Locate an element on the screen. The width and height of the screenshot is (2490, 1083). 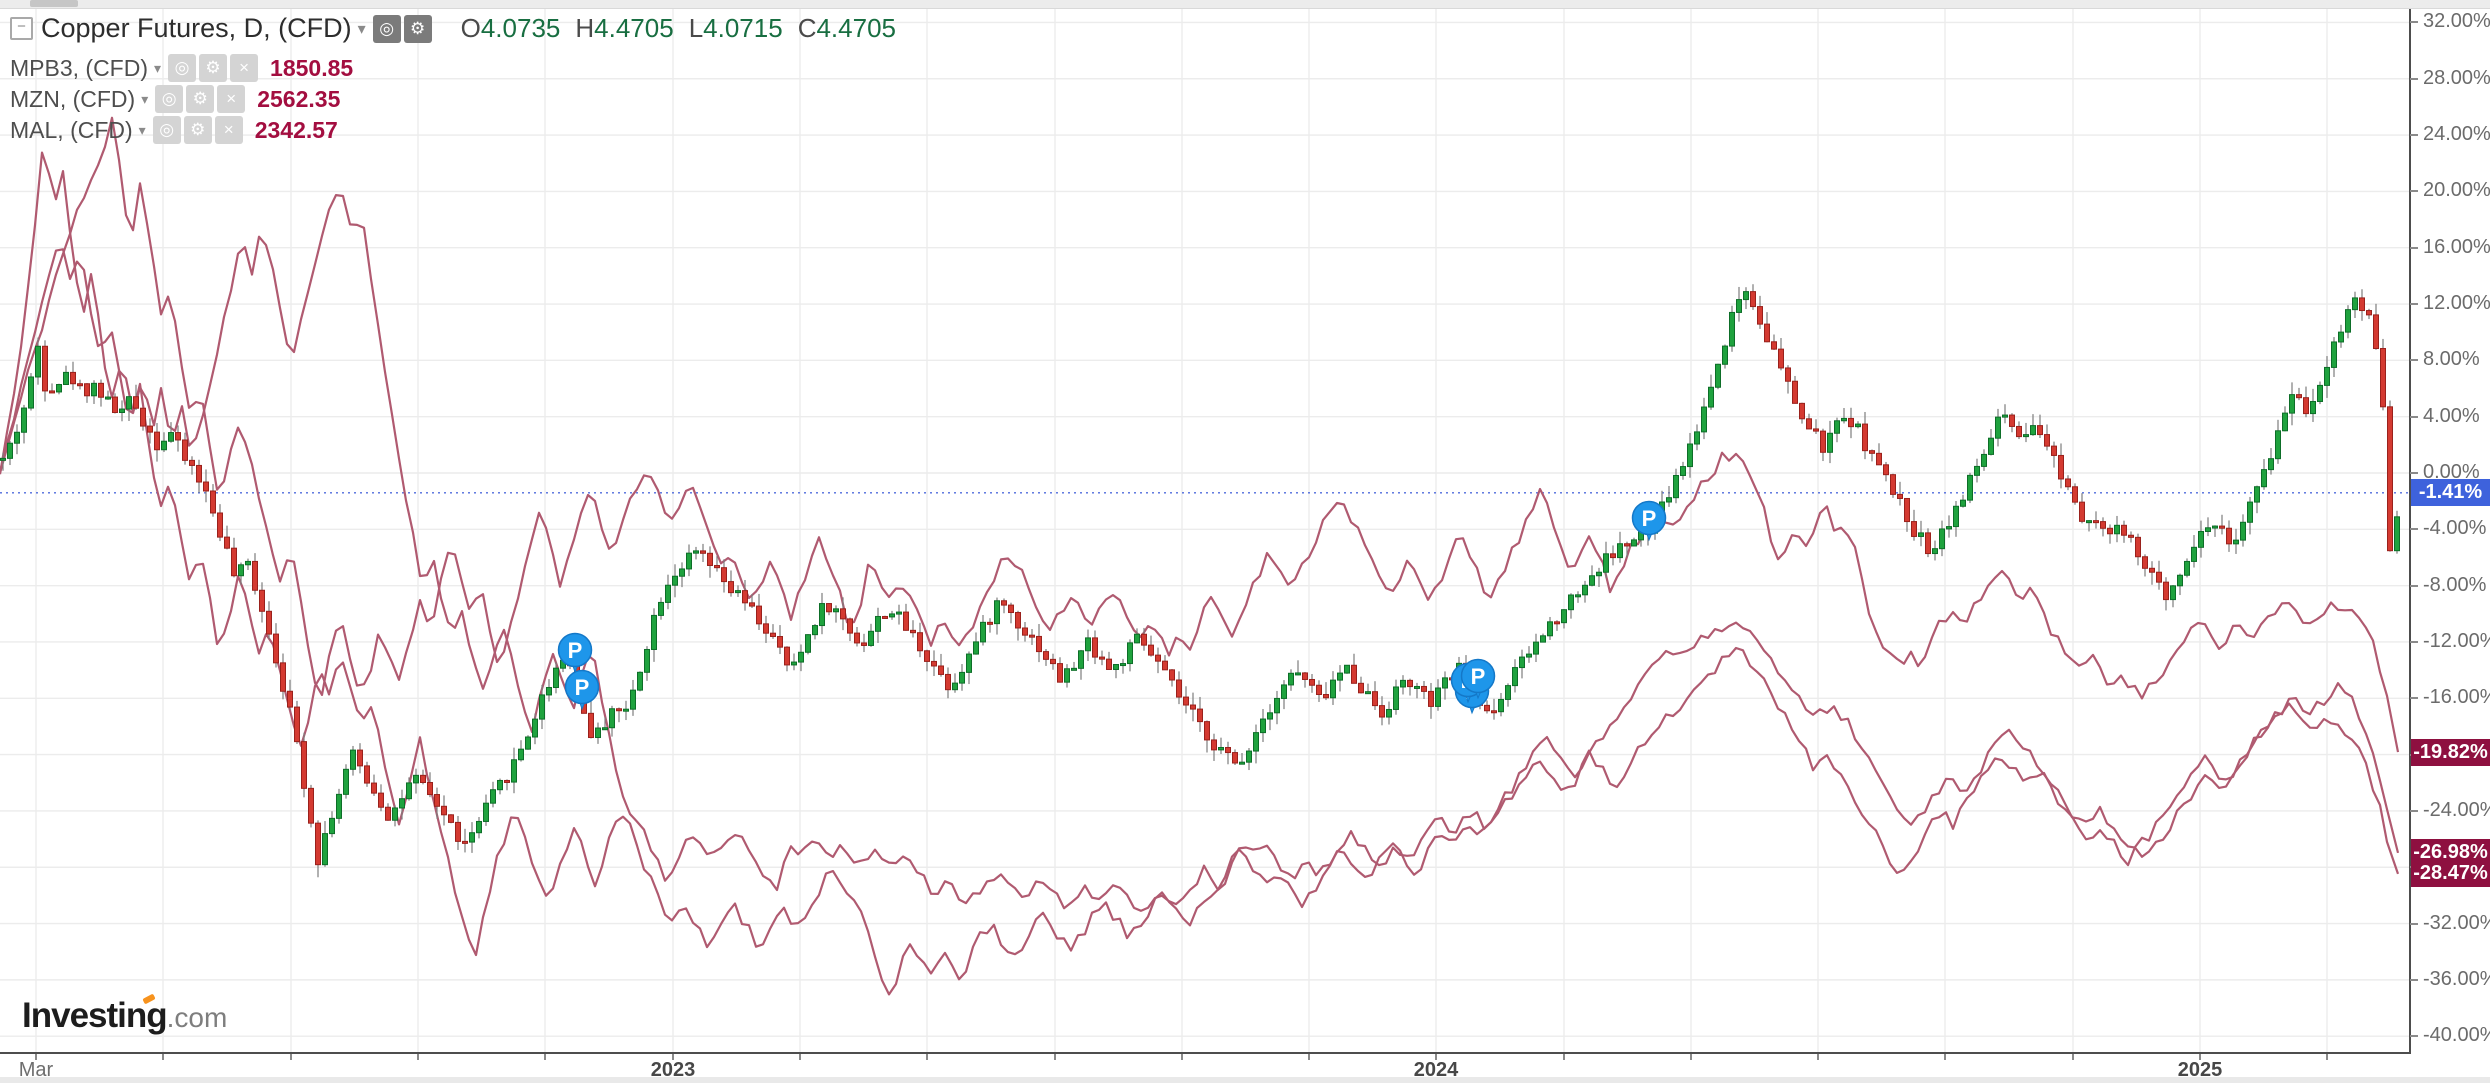
y-axis-label: 16.00% is located at coordinates (2456, 246).